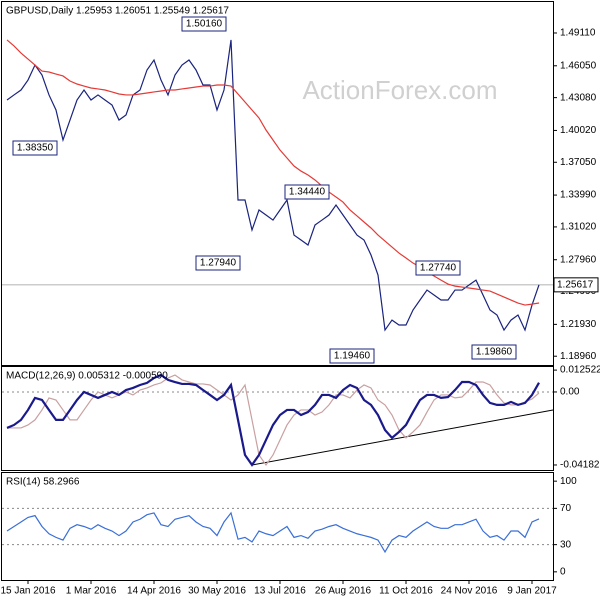 The width and height of the screenshot is (600, 600). What do you see at coordinates (578, 65) in the screenshot?
I see `y-tick-label: 1.46050` at bounding box center [578, 65].